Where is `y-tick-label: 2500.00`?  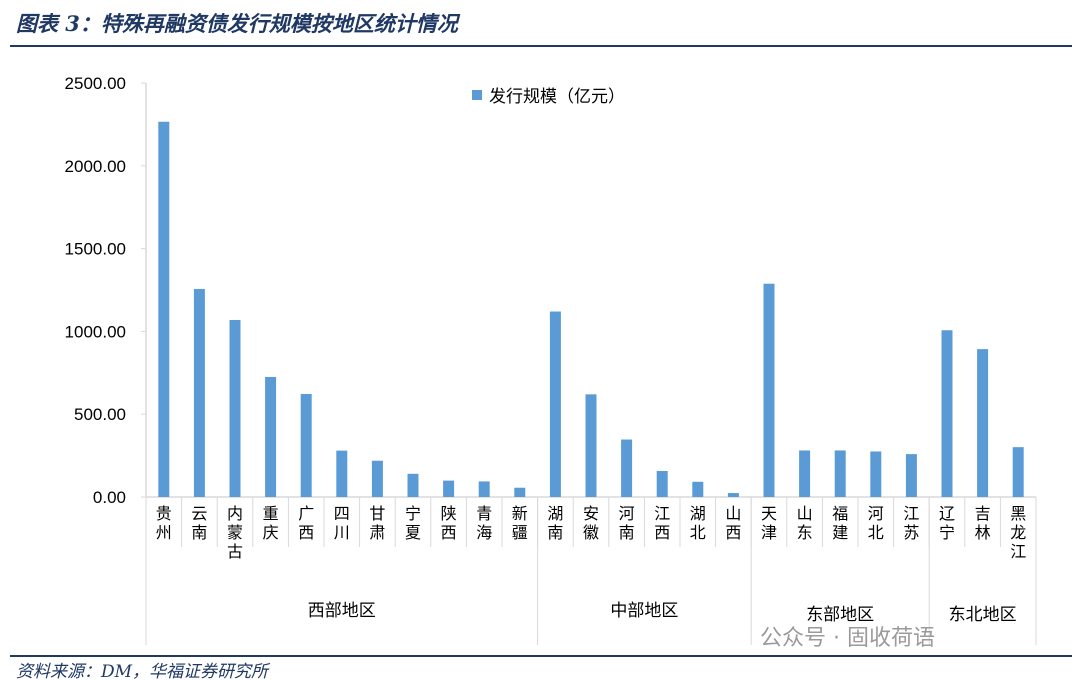
y-tick-label: 2500.00 is located at coordinates (95, 83).